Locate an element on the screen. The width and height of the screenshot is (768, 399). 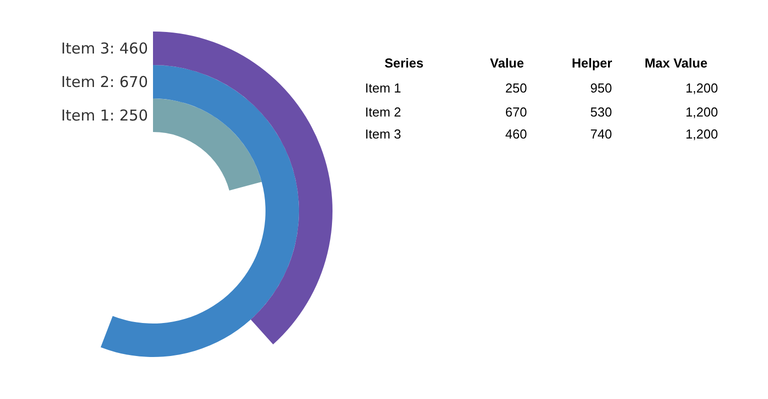
data-label: 250 is located at coordinates (516, 88).